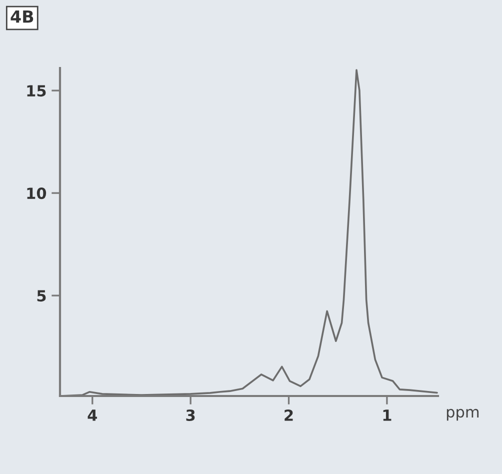  I want to click on x-tick-label: 2, so click(288, 415).